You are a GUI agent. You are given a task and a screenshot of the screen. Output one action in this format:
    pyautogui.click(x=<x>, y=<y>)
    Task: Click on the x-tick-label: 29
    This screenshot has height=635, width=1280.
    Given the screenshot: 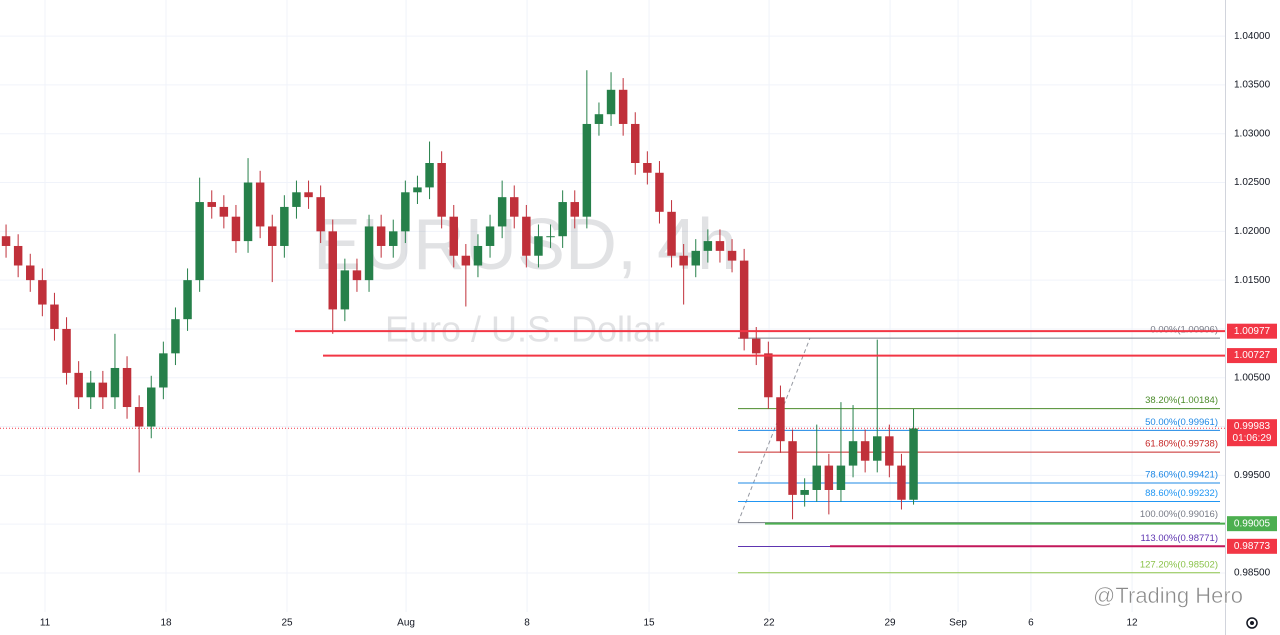 What is the action you would take?
    pyautogui.click(x=891, y=623)
    